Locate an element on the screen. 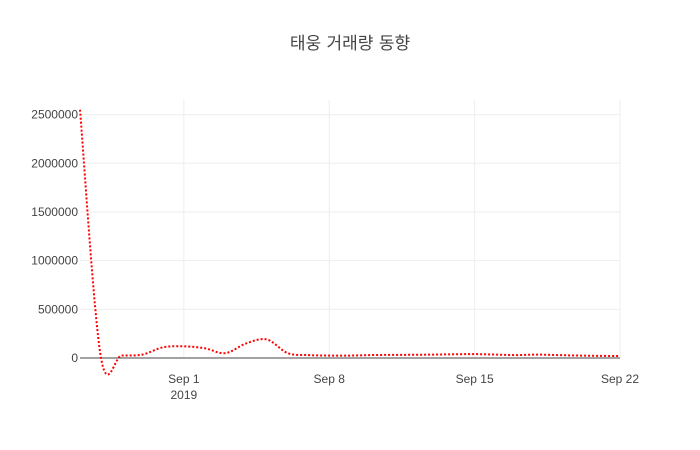  x-axis-ticks: Sep 1 2019 Sep 8 Sep 15 Sep 22 is located at coordinates (403, 387).